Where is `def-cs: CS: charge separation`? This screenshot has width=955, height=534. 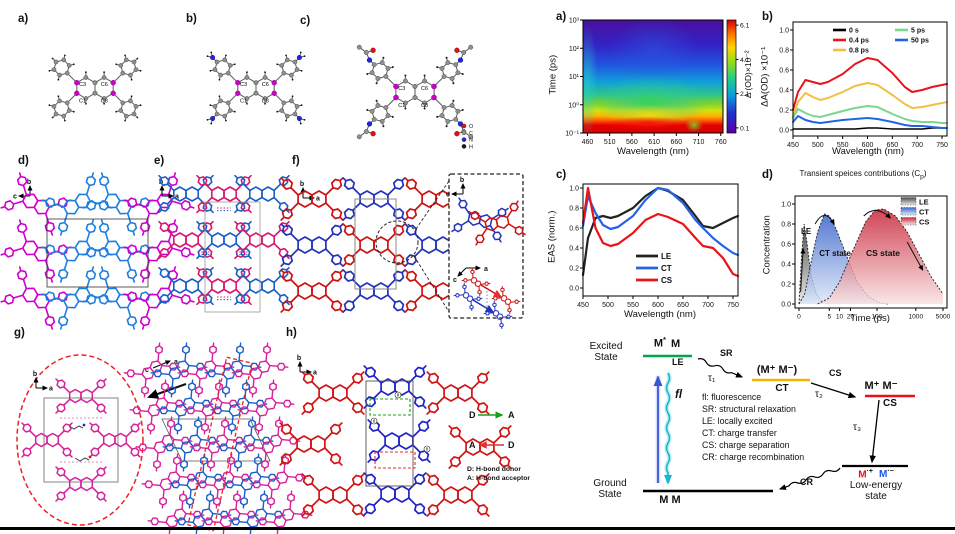 def-cs: CS: charge separation is located at coordinates (746, 445).